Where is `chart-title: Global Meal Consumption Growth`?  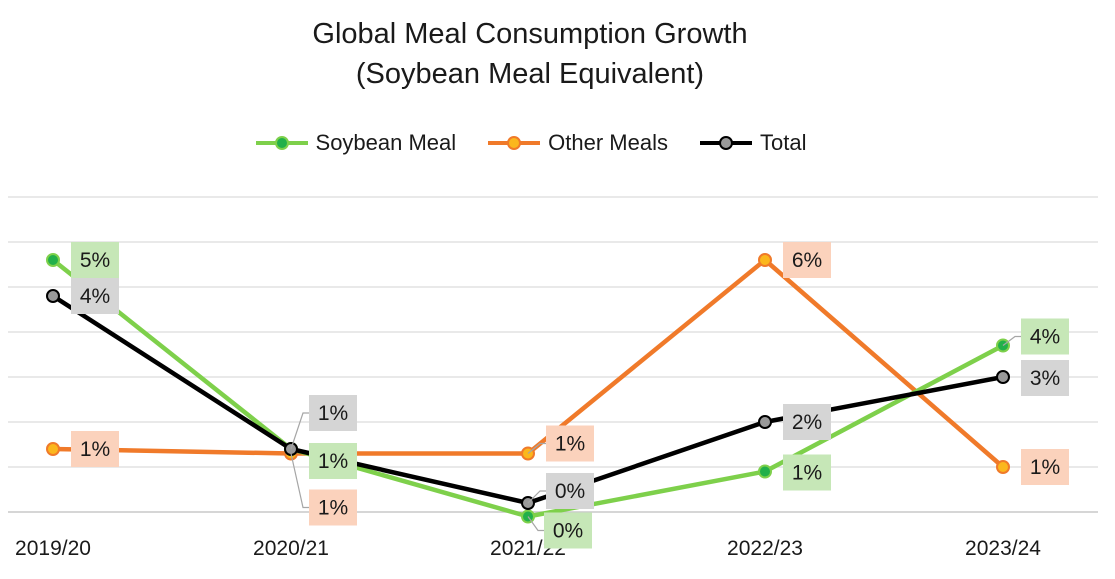
chart-title: Global Meal Consumption Growth is located at coordinates (530, 34).